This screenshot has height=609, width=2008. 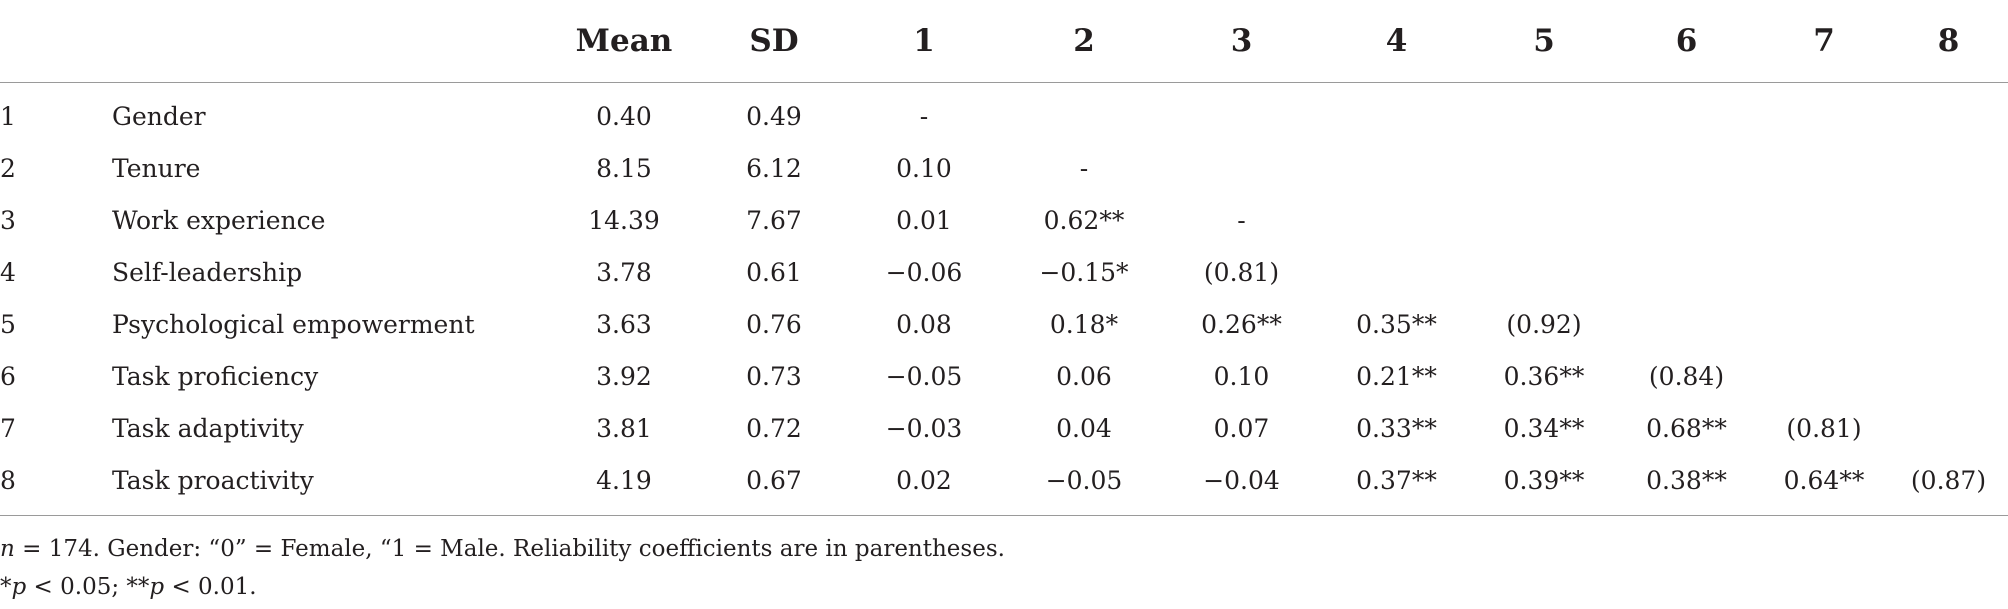 I want to click on sd-value: 0.61, so click(x=774, y=272).